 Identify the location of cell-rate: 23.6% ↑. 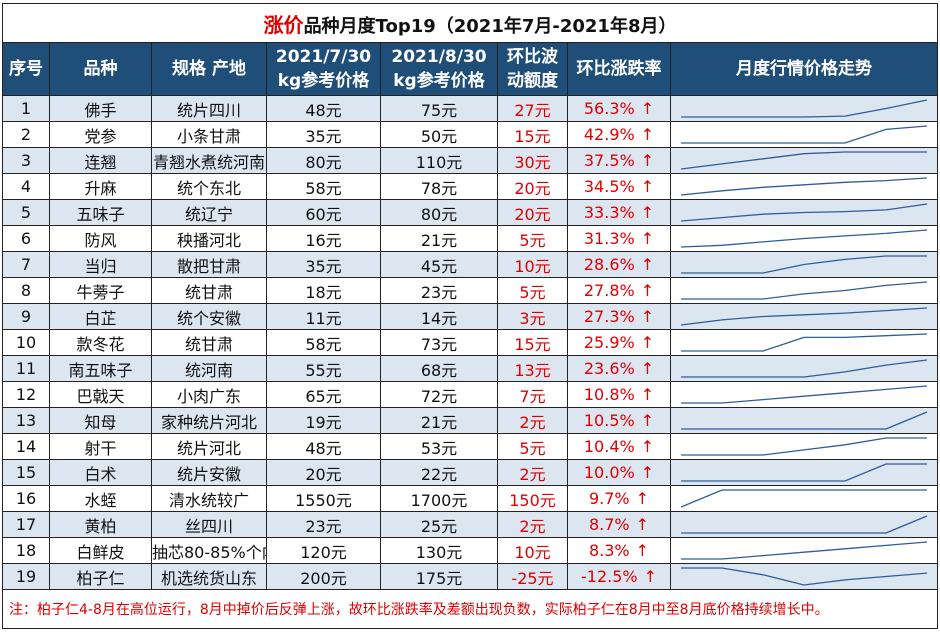
(619, 368).